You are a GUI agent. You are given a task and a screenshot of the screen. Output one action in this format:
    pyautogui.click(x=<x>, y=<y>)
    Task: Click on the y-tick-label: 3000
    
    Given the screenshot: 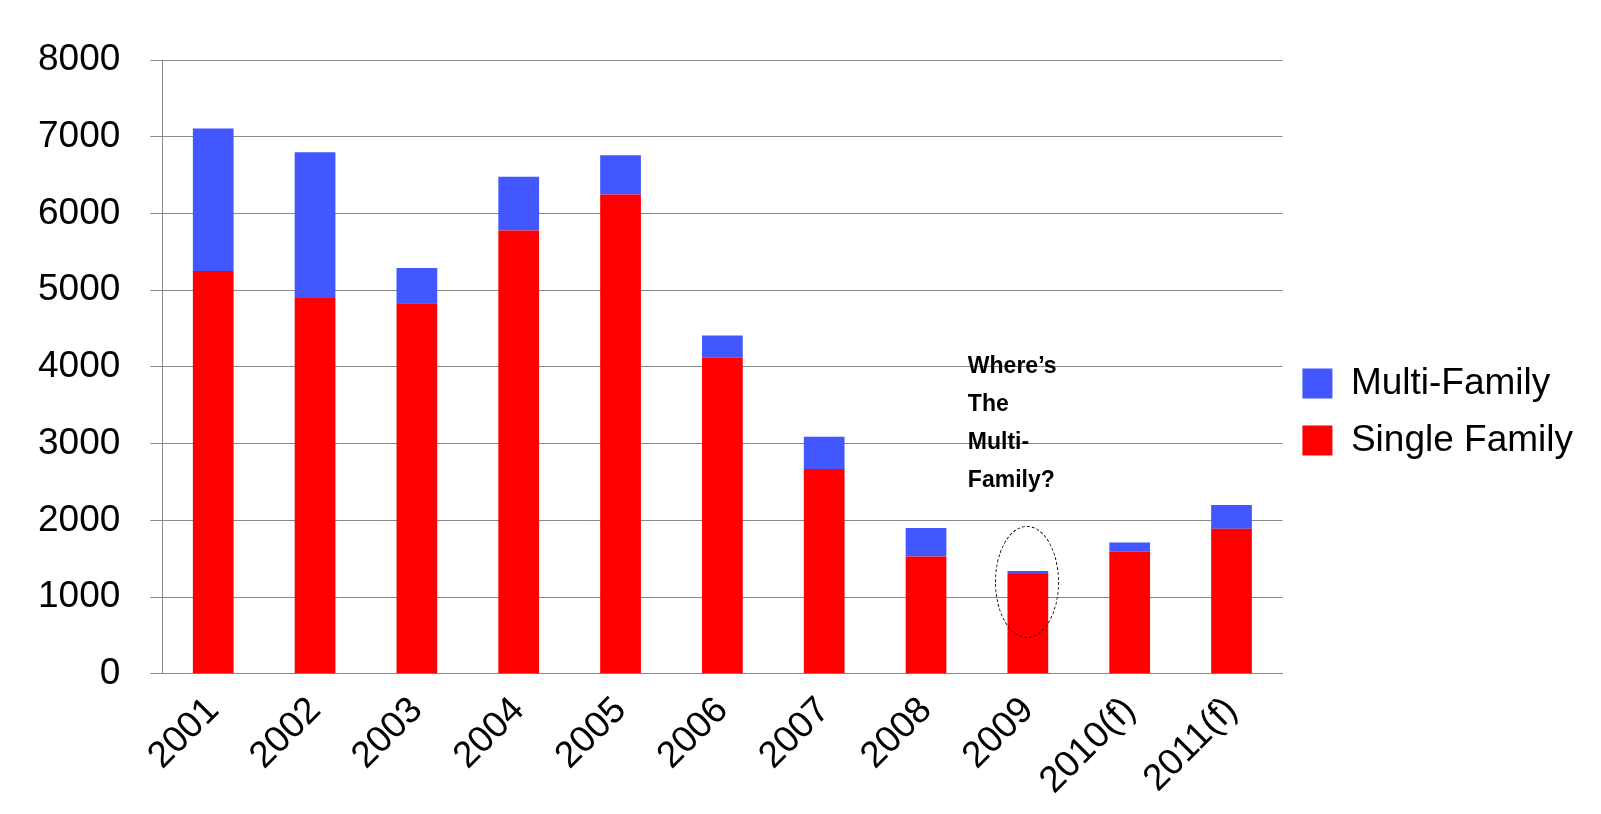 What is the action you would take?
    pyautogui.click(x=79, y=441)
    